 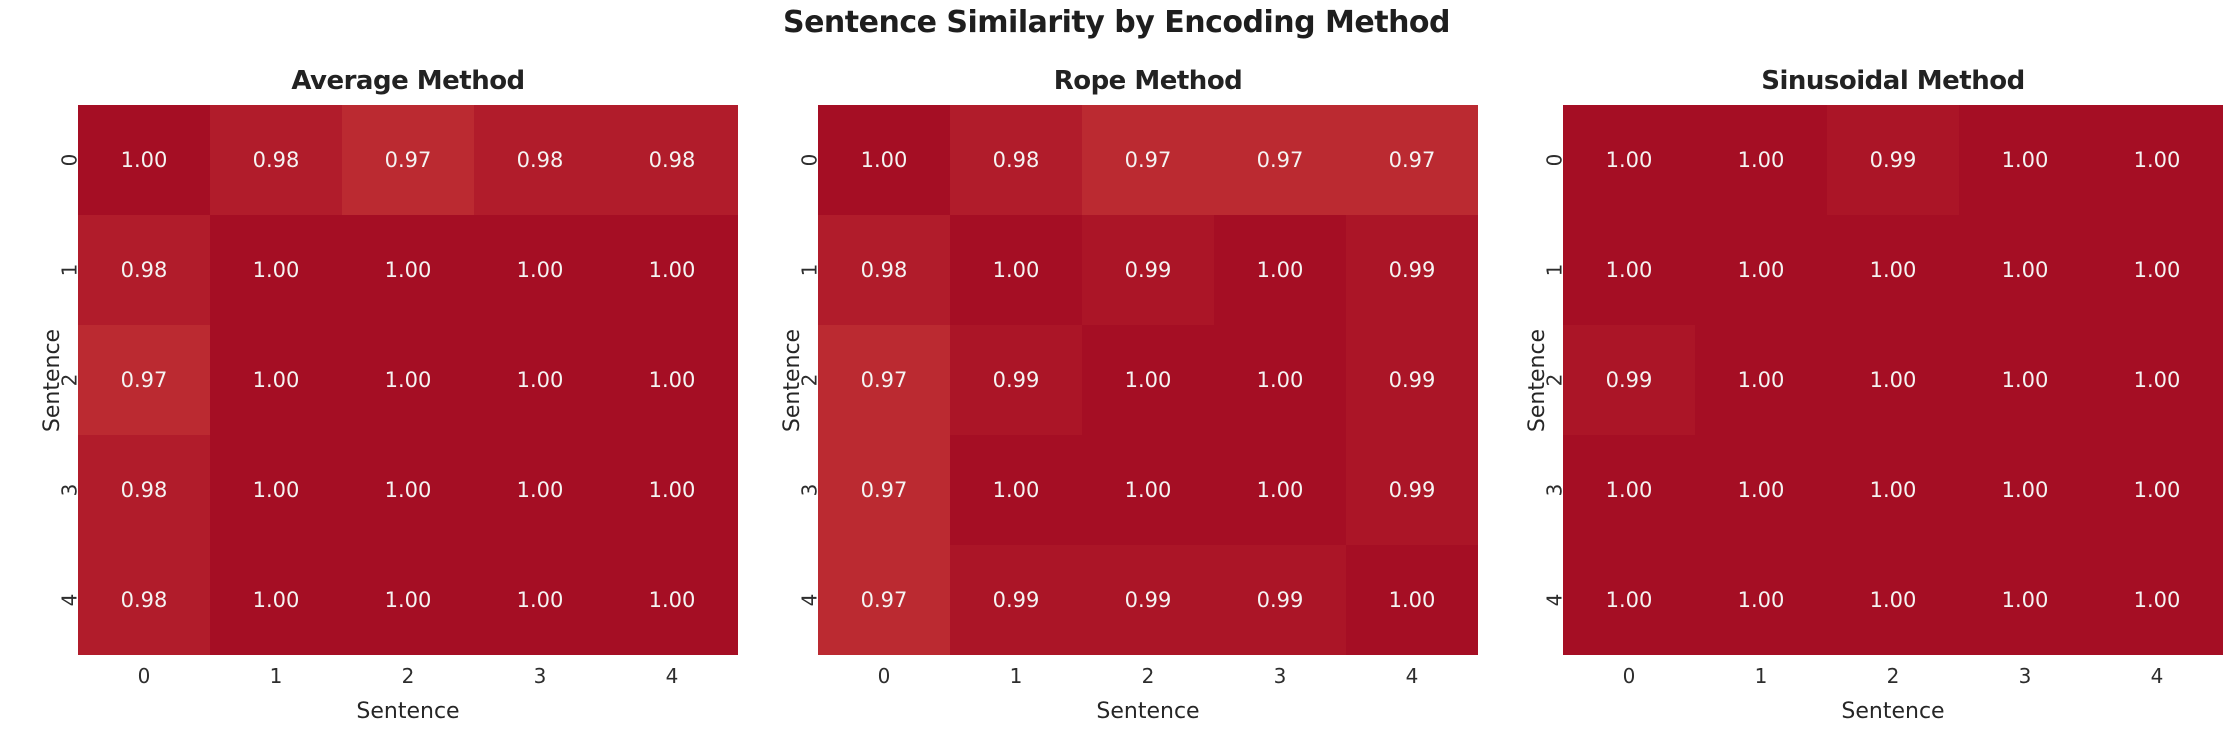 I want to click on y-axis-label: Sentence, so click(x=793, y=380).